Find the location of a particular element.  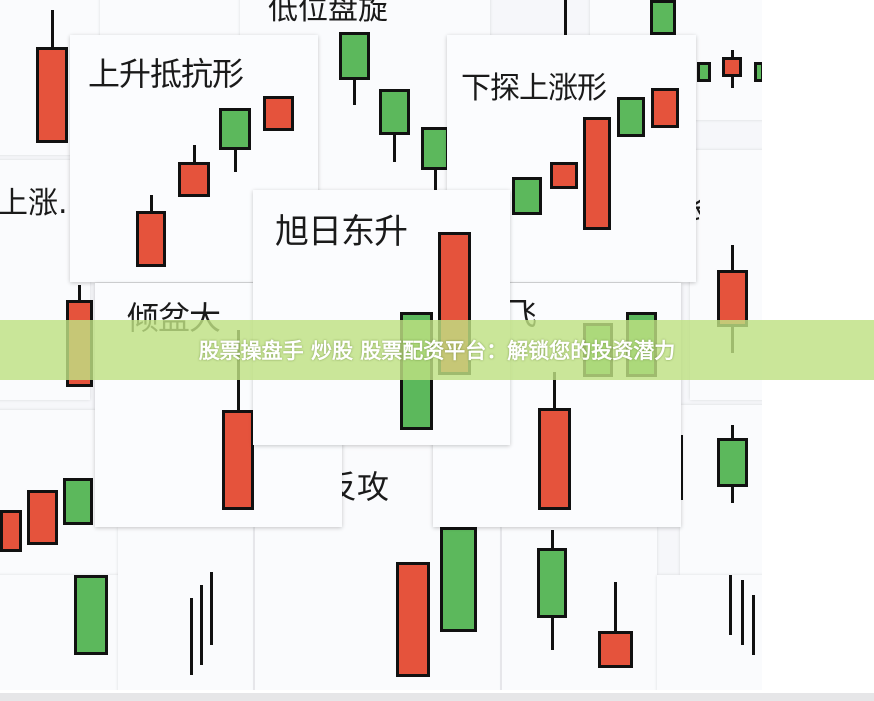

headline-text: 股票操盘手 炒股 股票配资平台：解锁您的投资潜力 is located at coordinates (437, 351).